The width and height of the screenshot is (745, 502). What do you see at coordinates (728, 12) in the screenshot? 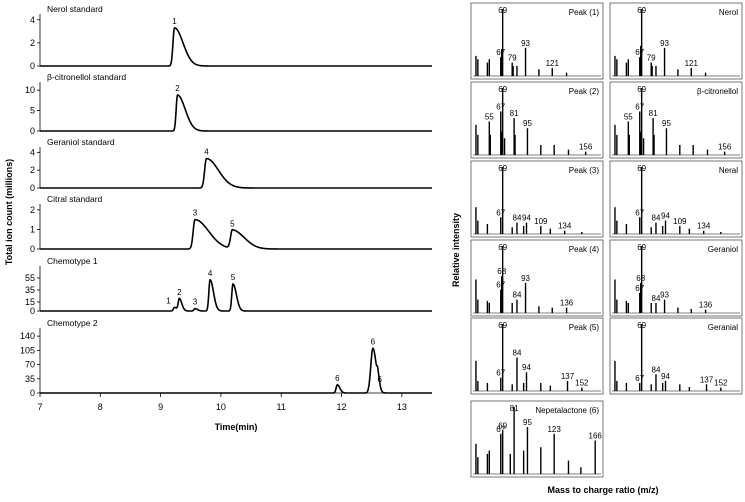
I see `spectrum-title: Nerol` at bounding box center [728, 12].